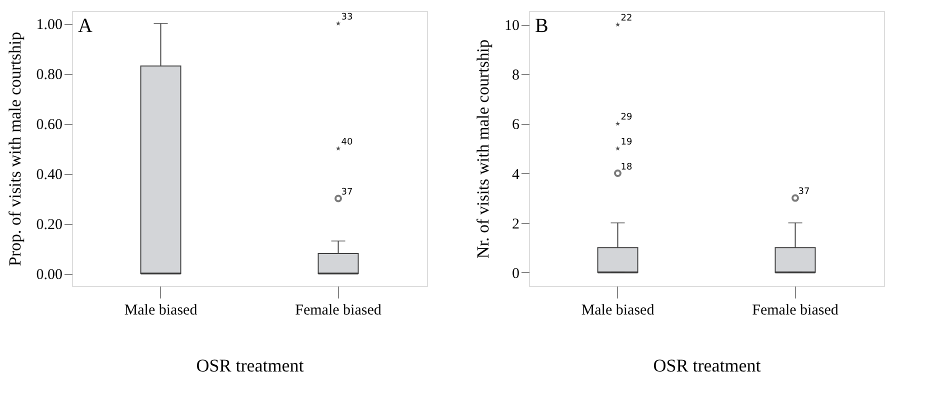 The image size is (930, 401). I want to click on annotation: A, so click(85, 26).